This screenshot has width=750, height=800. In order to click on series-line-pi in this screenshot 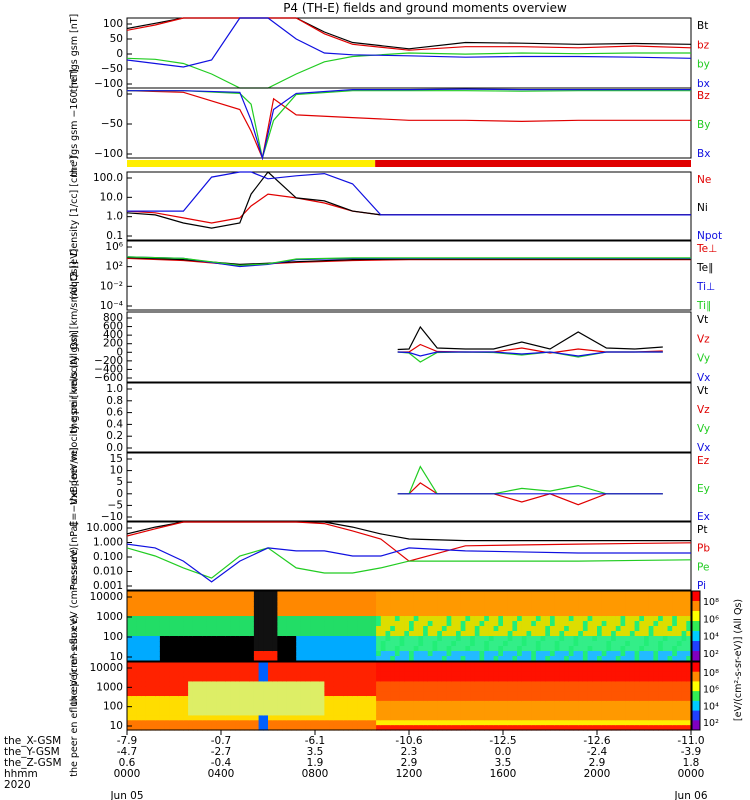, I will do `click(408, 563)`.